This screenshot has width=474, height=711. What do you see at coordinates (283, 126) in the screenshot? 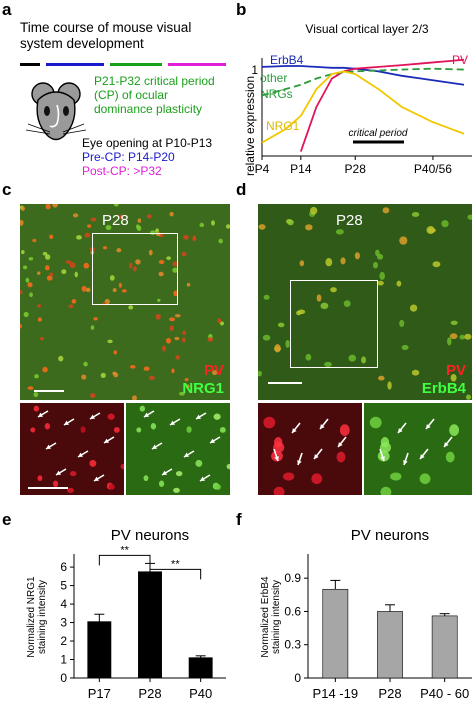
I see `nrg1-series-label: NRG1` at bounding box center [283, 126].